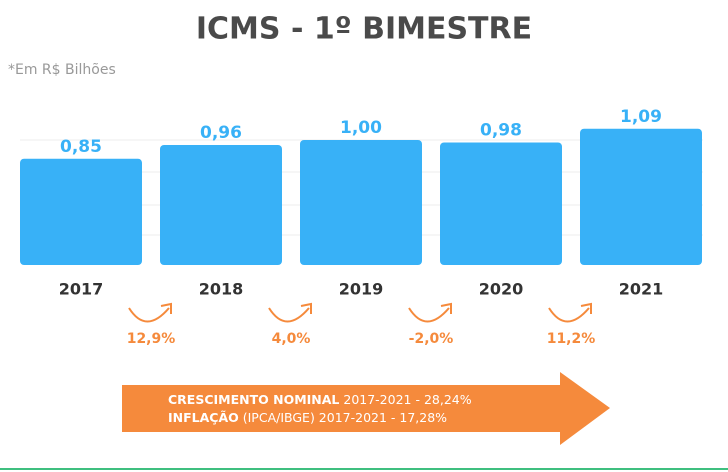  I want to click on growth-label: 4,0%, so click(291, 339).